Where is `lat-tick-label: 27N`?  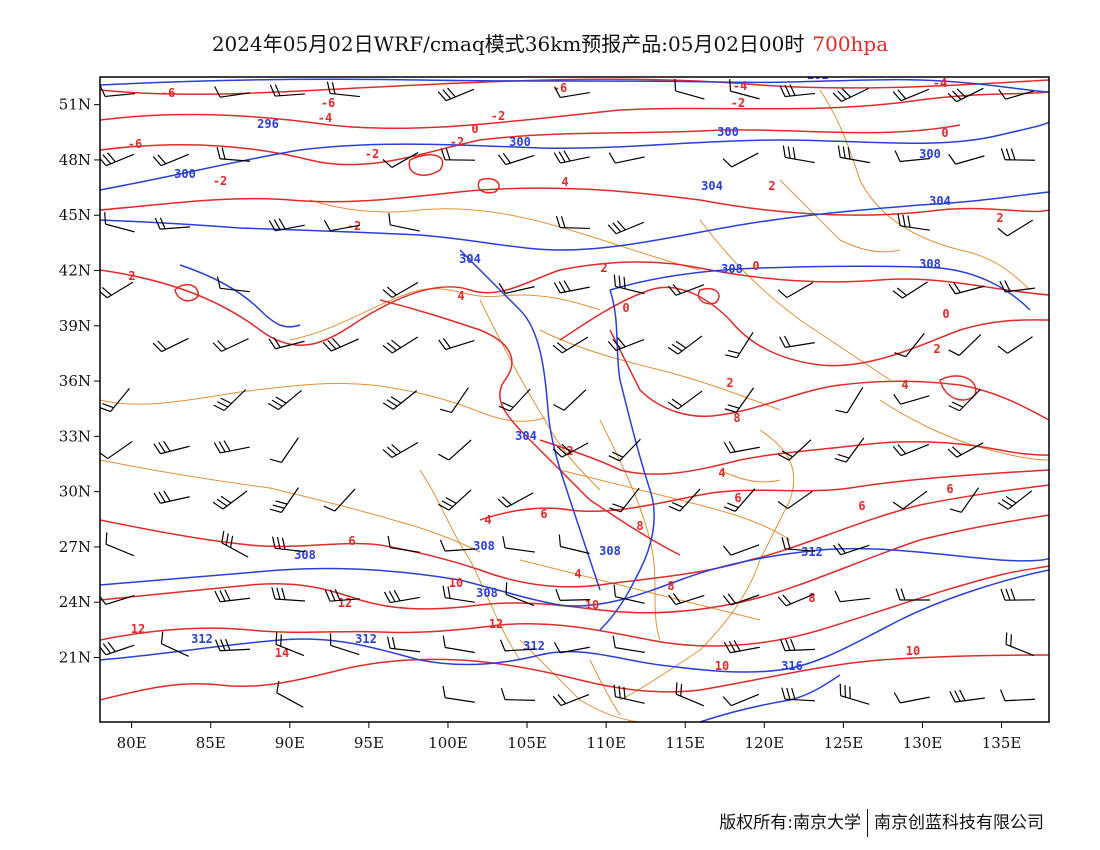 lat-tick-label: 27N is located at coordinates (75, 547).